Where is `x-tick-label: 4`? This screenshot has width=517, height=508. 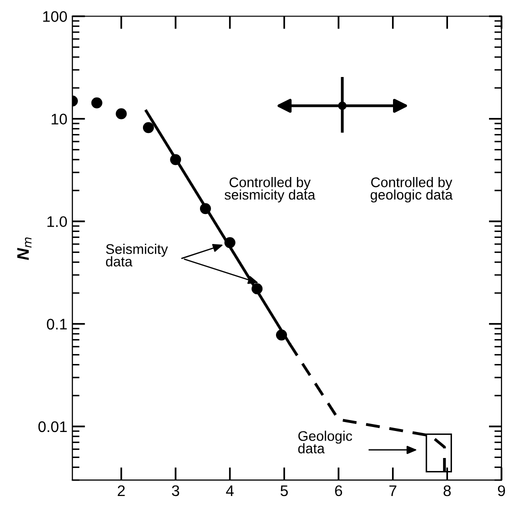
x-tick-label: 4 is located at coordinates (230, 490).